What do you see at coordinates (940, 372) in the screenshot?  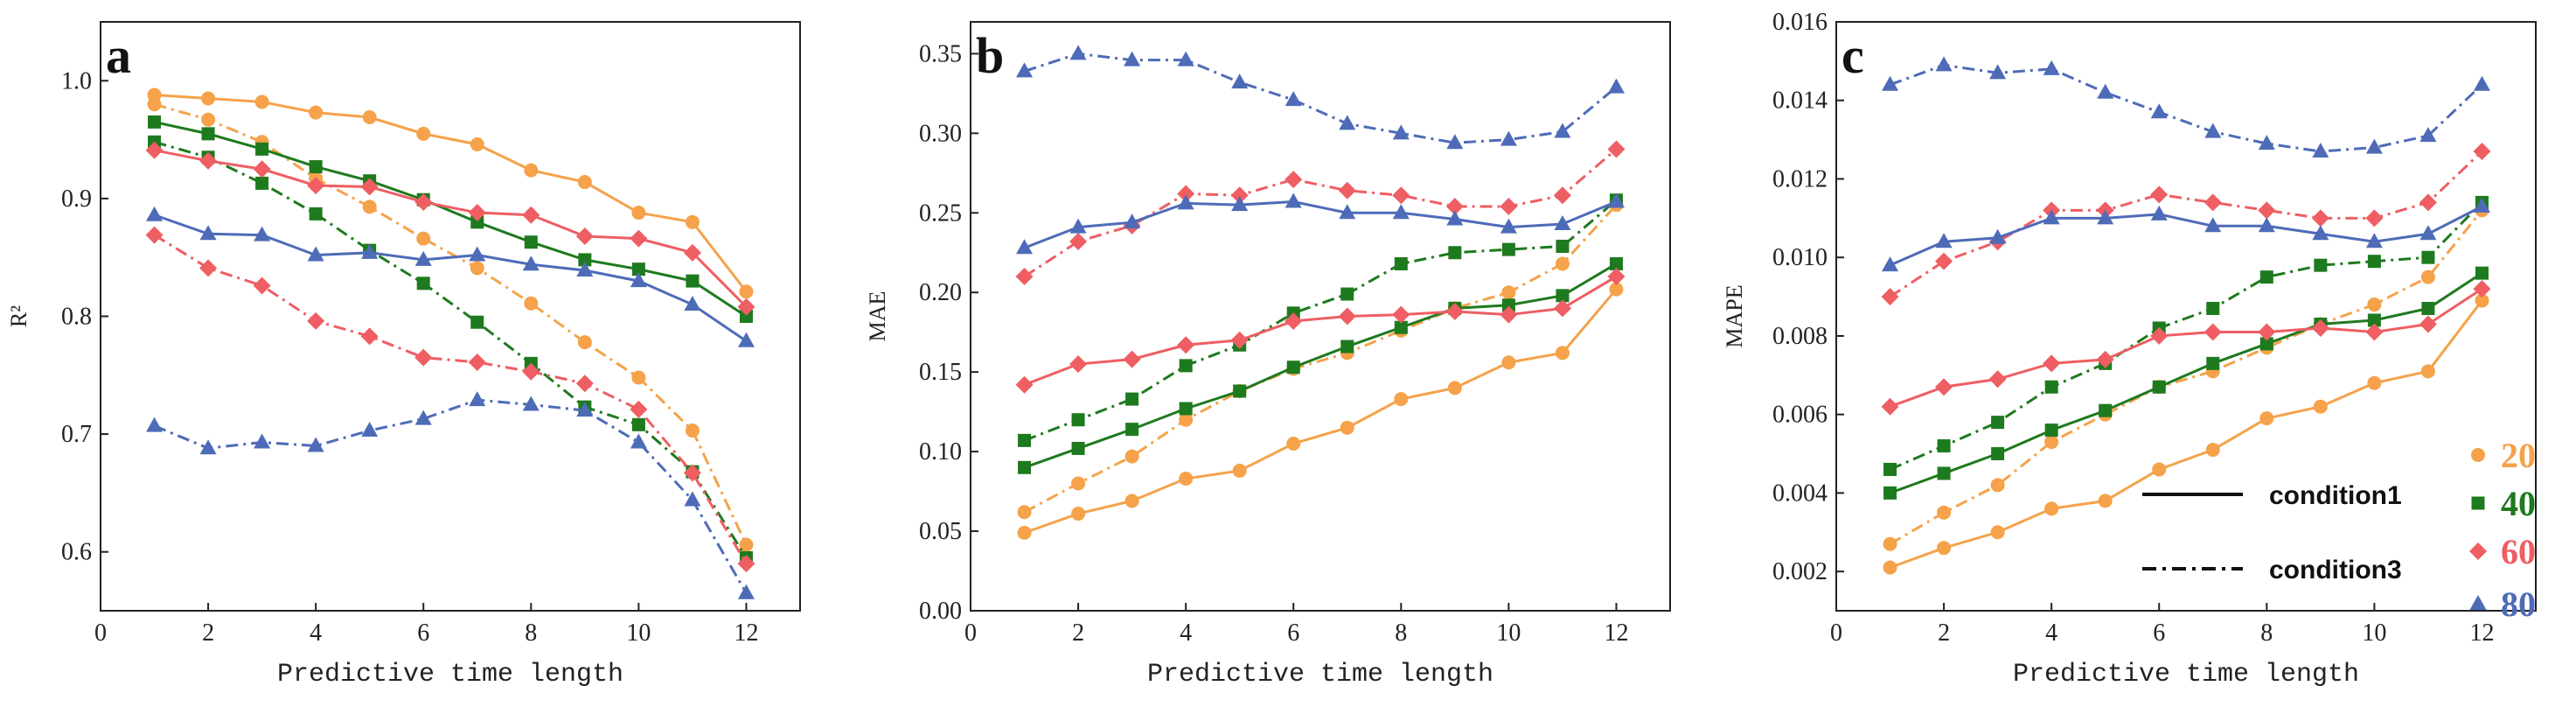 I see `y-tick-label: 0.15` at bounding box center [940, 372].